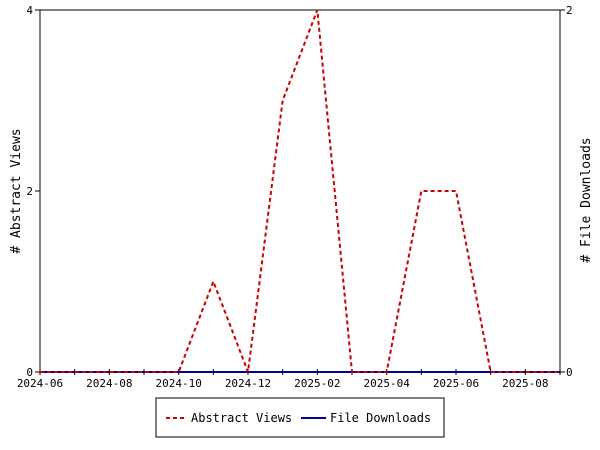 This screenshot has width=600, height=450. I want to click on x-tick-label: 2024-06, so click(40, 383).